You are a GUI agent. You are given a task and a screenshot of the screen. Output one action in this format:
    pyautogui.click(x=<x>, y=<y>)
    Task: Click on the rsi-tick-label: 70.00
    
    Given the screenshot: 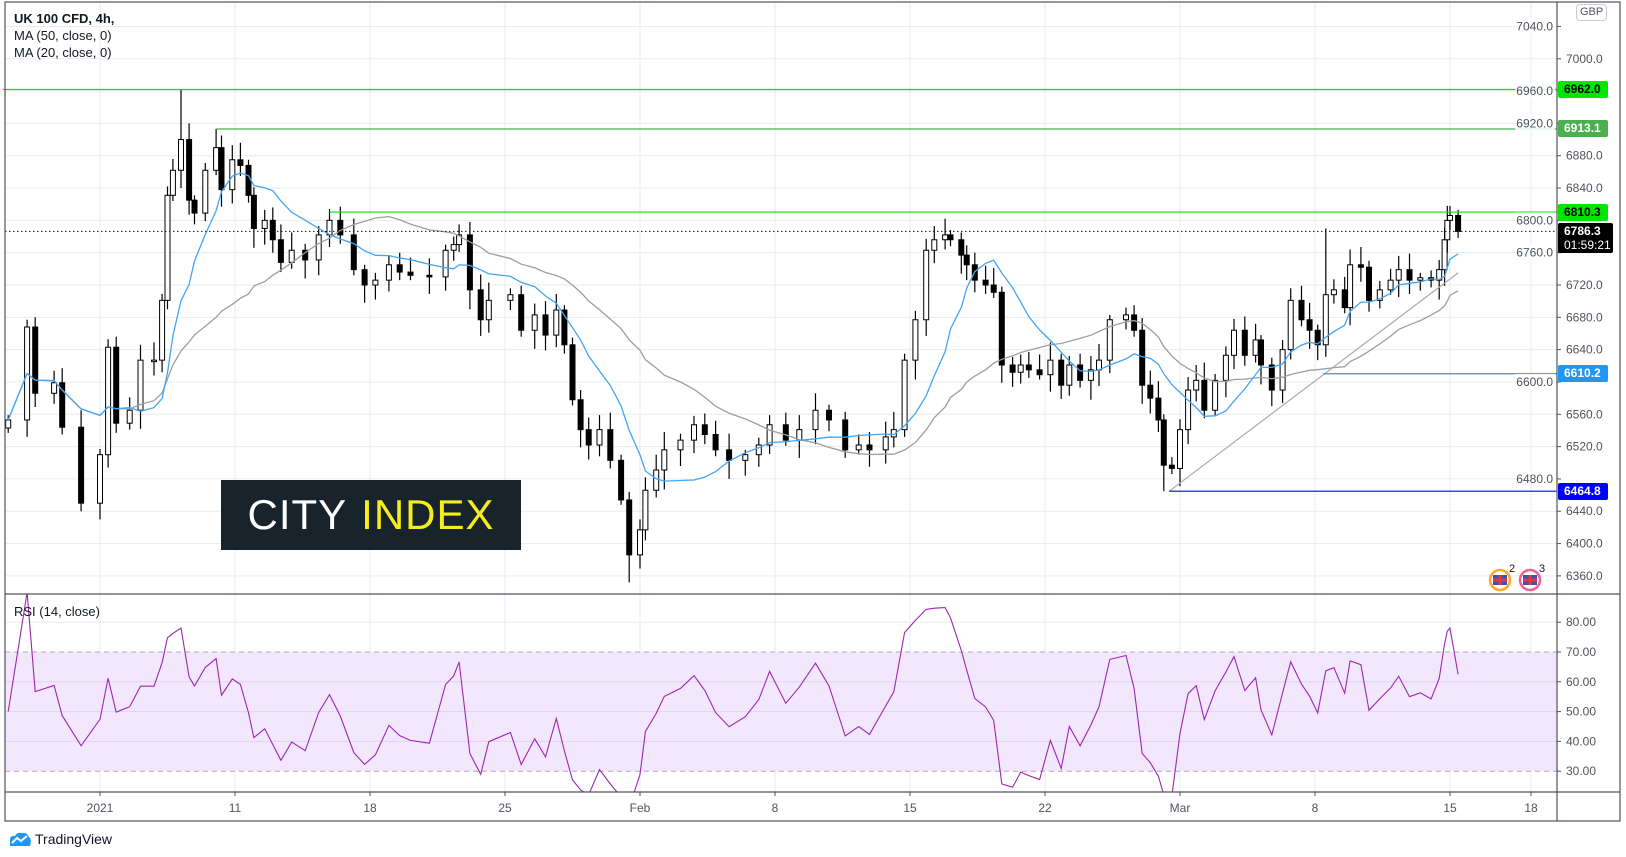 What is the action you would take?
    pyautogui.click(x=1581, y=652)
    